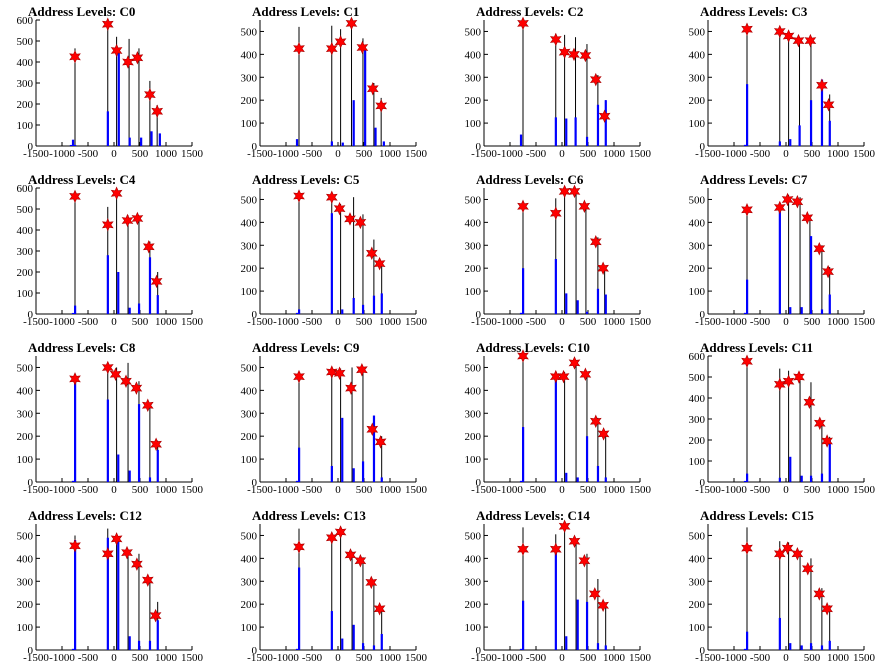  Describe the element at coordinates (25, 189) in the screenshot. I see `y-tick-label: 600` at that location.